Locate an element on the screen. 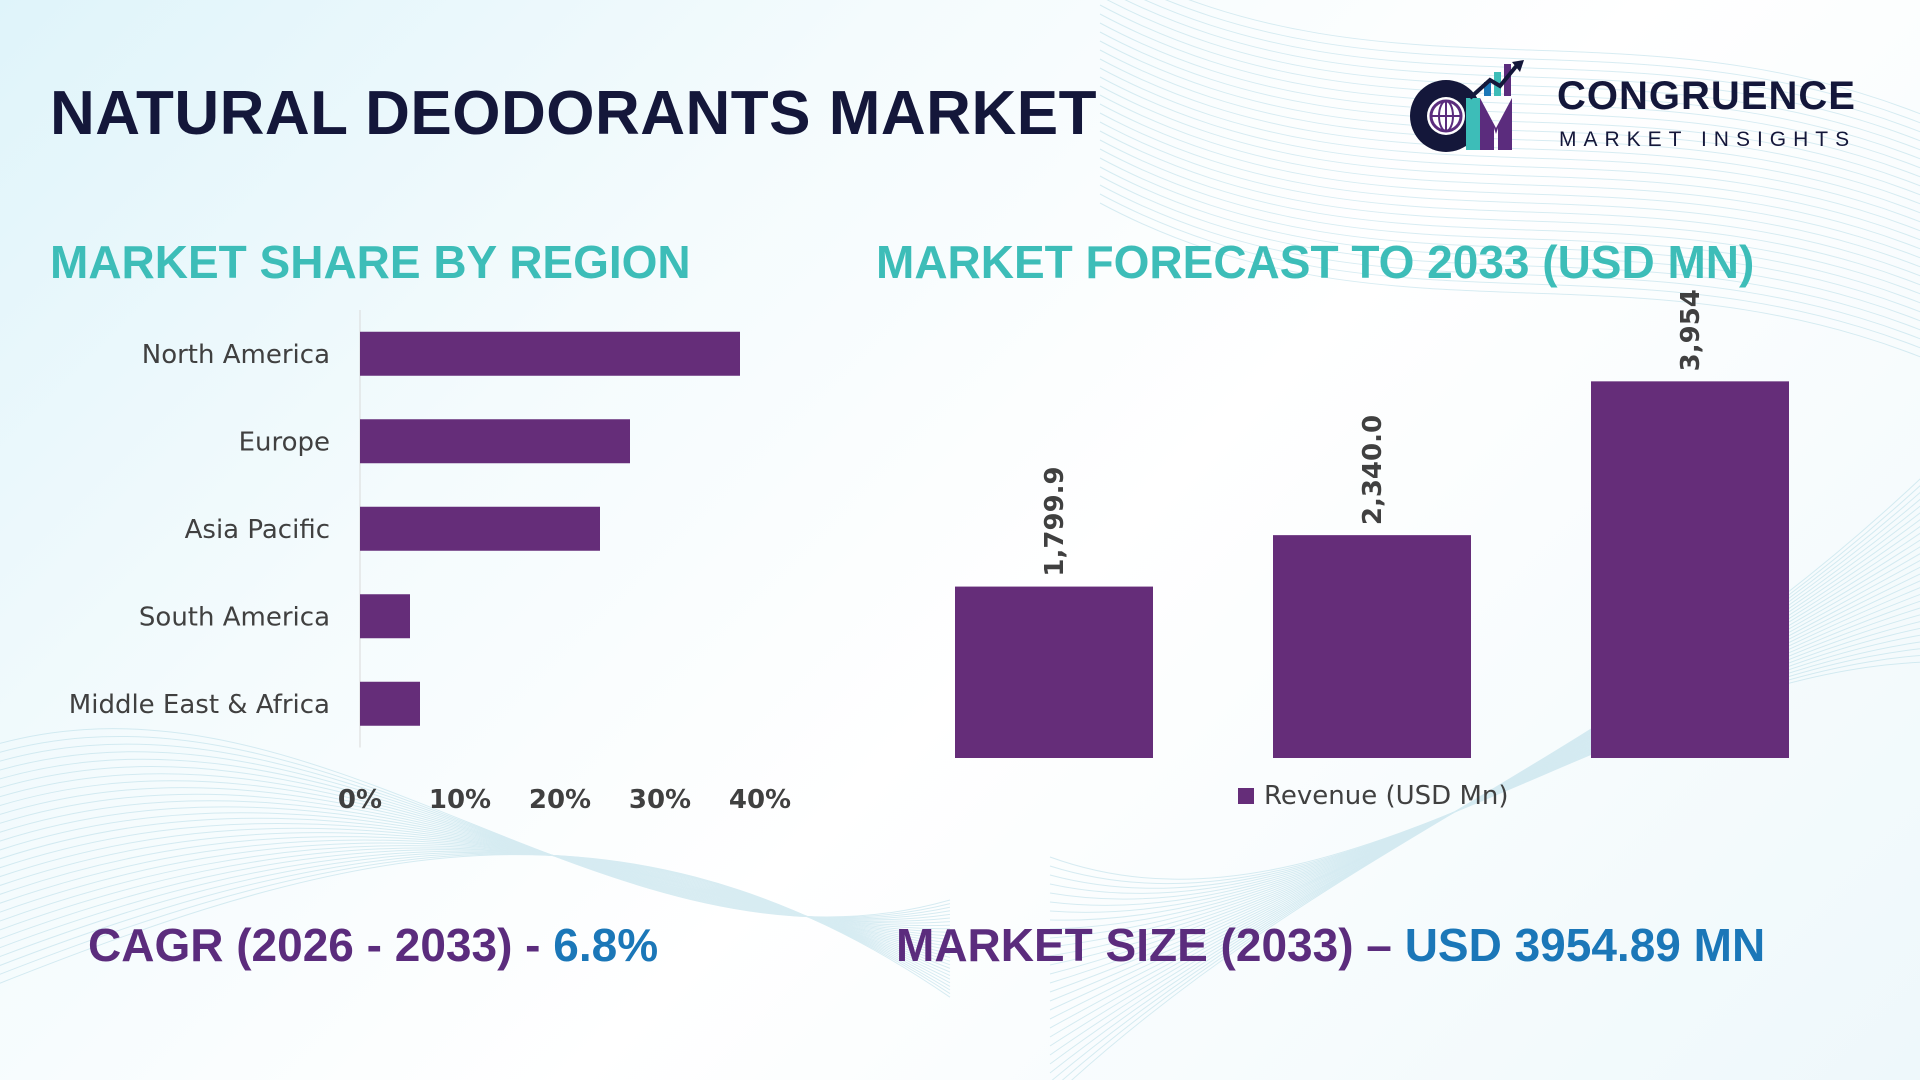 The width and height of the screenshot is (1920, 1080). category-label: North America is located at coordinates (236, 355).